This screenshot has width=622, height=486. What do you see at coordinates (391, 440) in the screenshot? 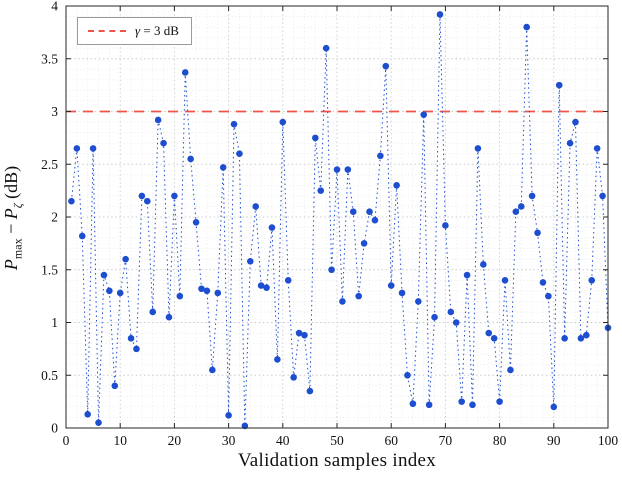
I see `x-tick-label: 60` at bounding box center [391, 440].